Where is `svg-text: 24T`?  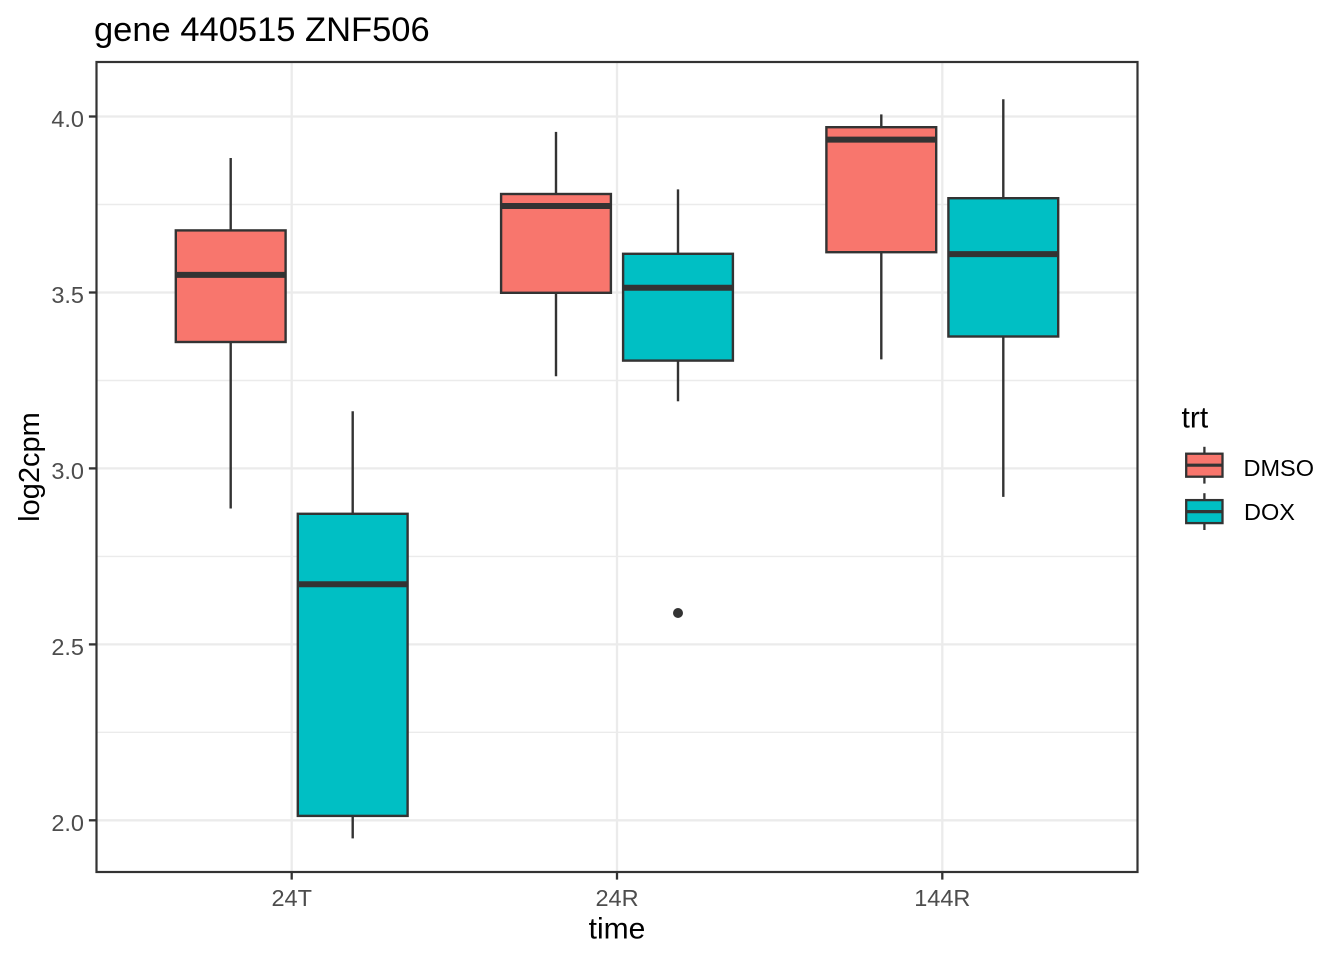 svg-text: 24T is located at coordinates (291, 898).